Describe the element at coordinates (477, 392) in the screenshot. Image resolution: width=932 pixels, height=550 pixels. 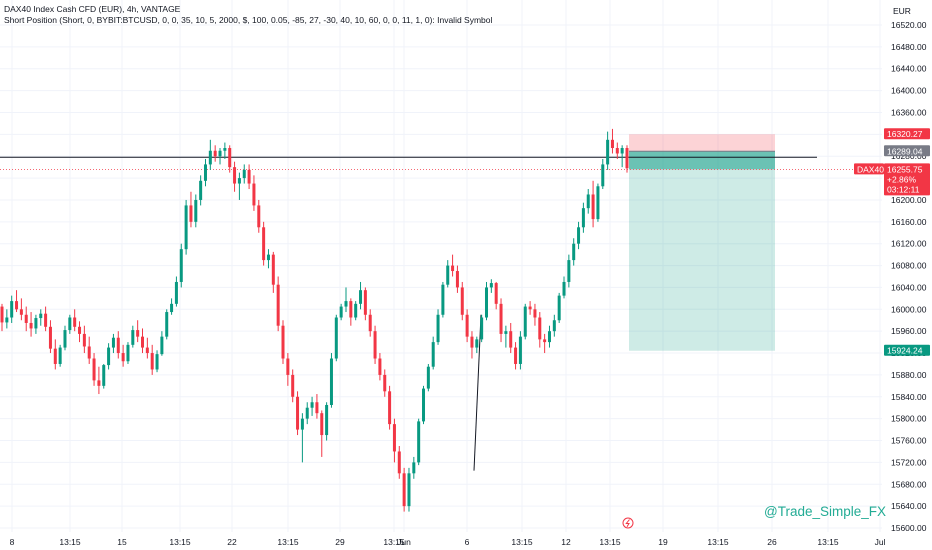
I see `gap-line` at that location.